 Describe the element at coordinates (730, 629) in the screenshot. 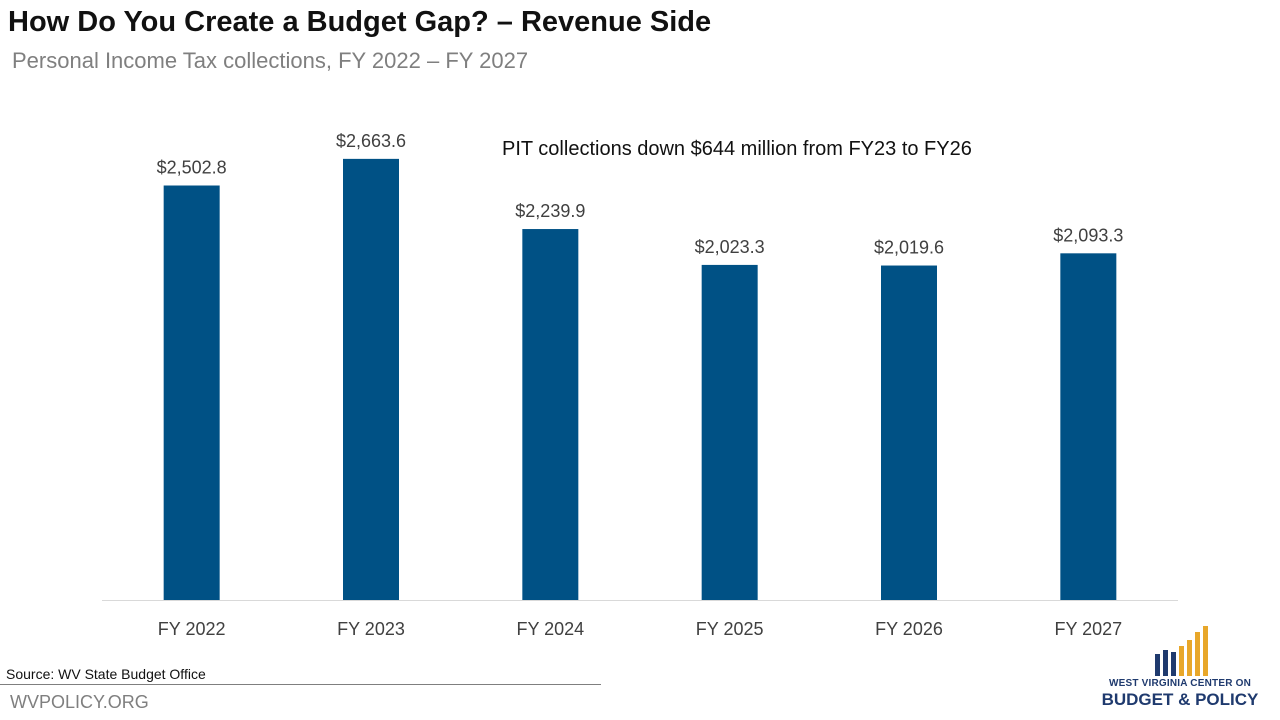

I see `x-tick-label: FY 2025` at that location.